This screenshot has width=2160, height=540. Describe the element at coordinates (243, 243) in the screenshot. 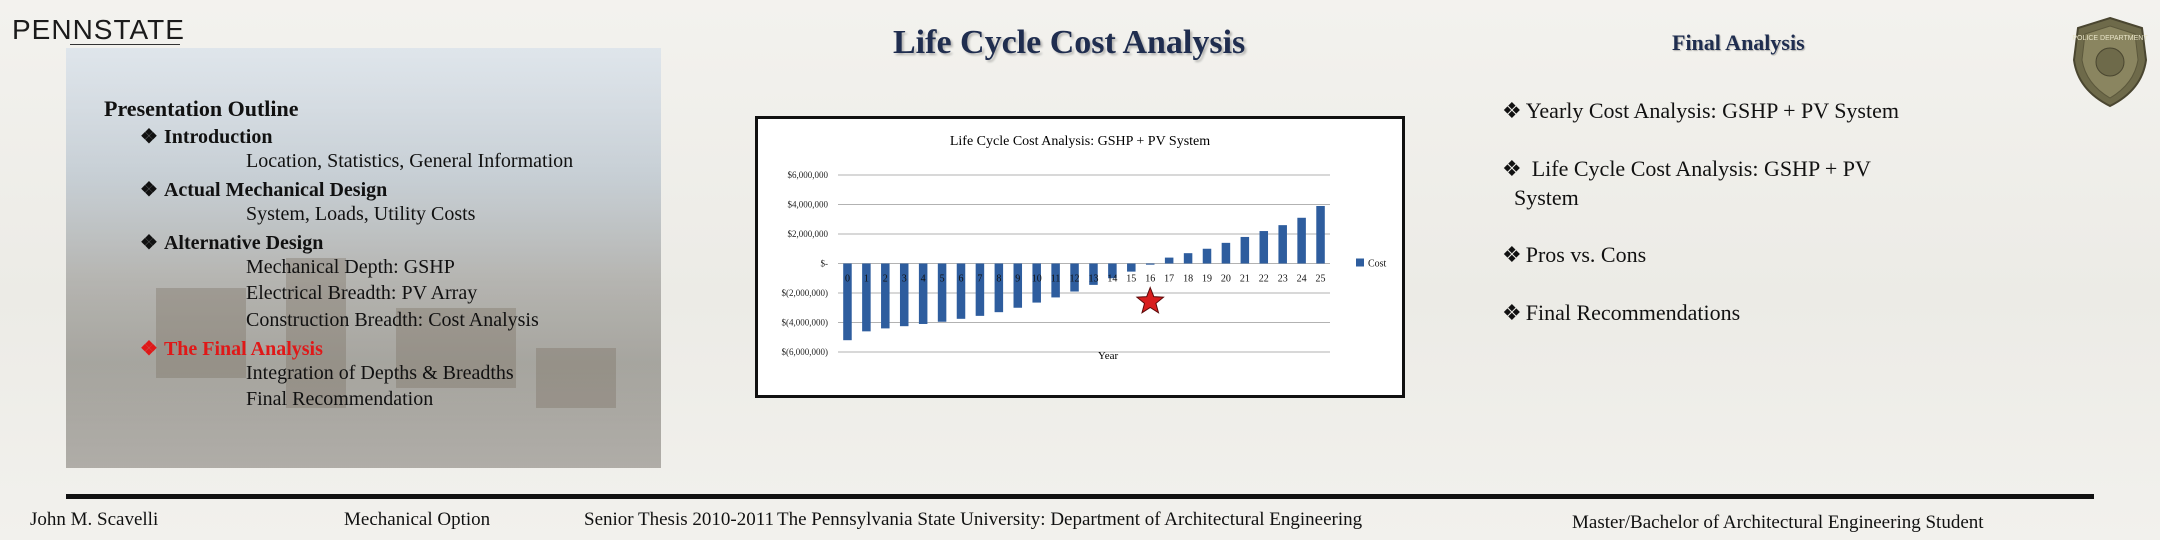

I see `outline-section-label: Alternative Design` at that location.